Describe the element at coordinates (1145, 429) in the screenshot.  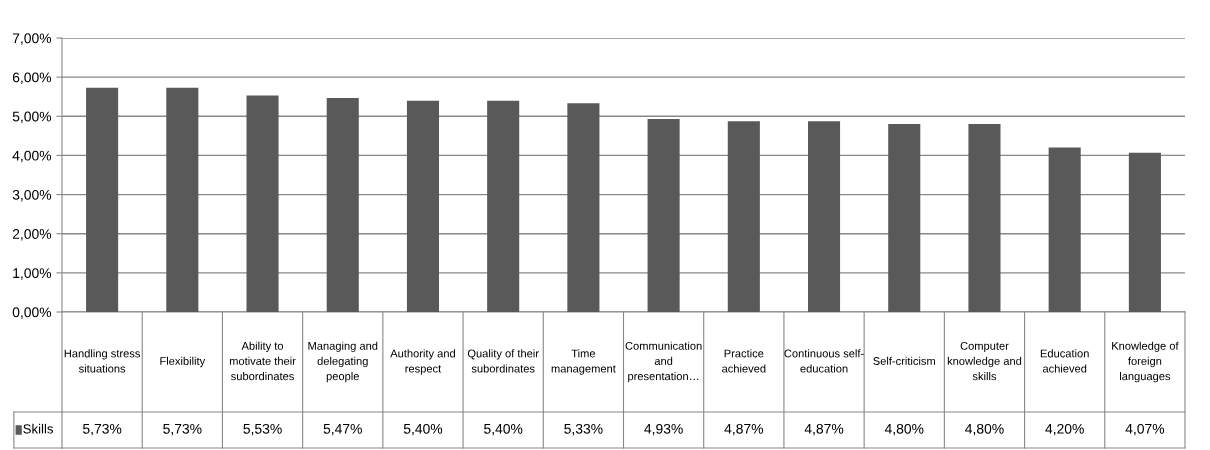
I see `data-label: 4,07%` at that location.